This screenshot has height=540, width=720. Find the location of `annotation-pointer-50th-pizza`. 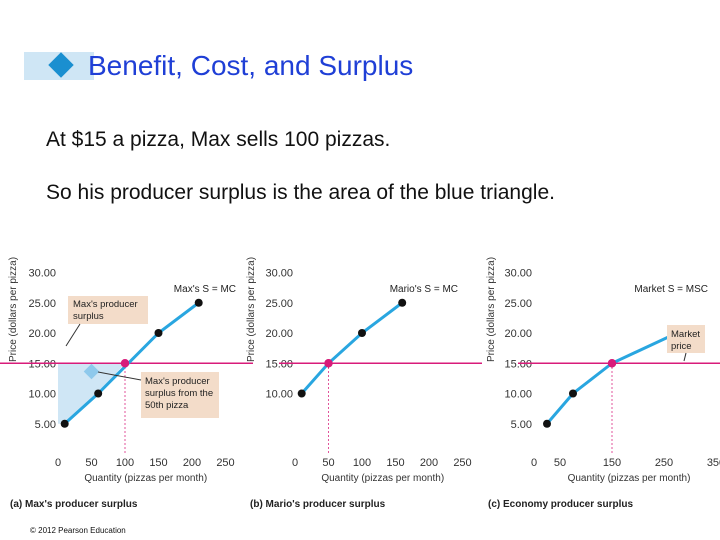

annotation-pointer-50th-pizza is located at coordinates (119, 376).